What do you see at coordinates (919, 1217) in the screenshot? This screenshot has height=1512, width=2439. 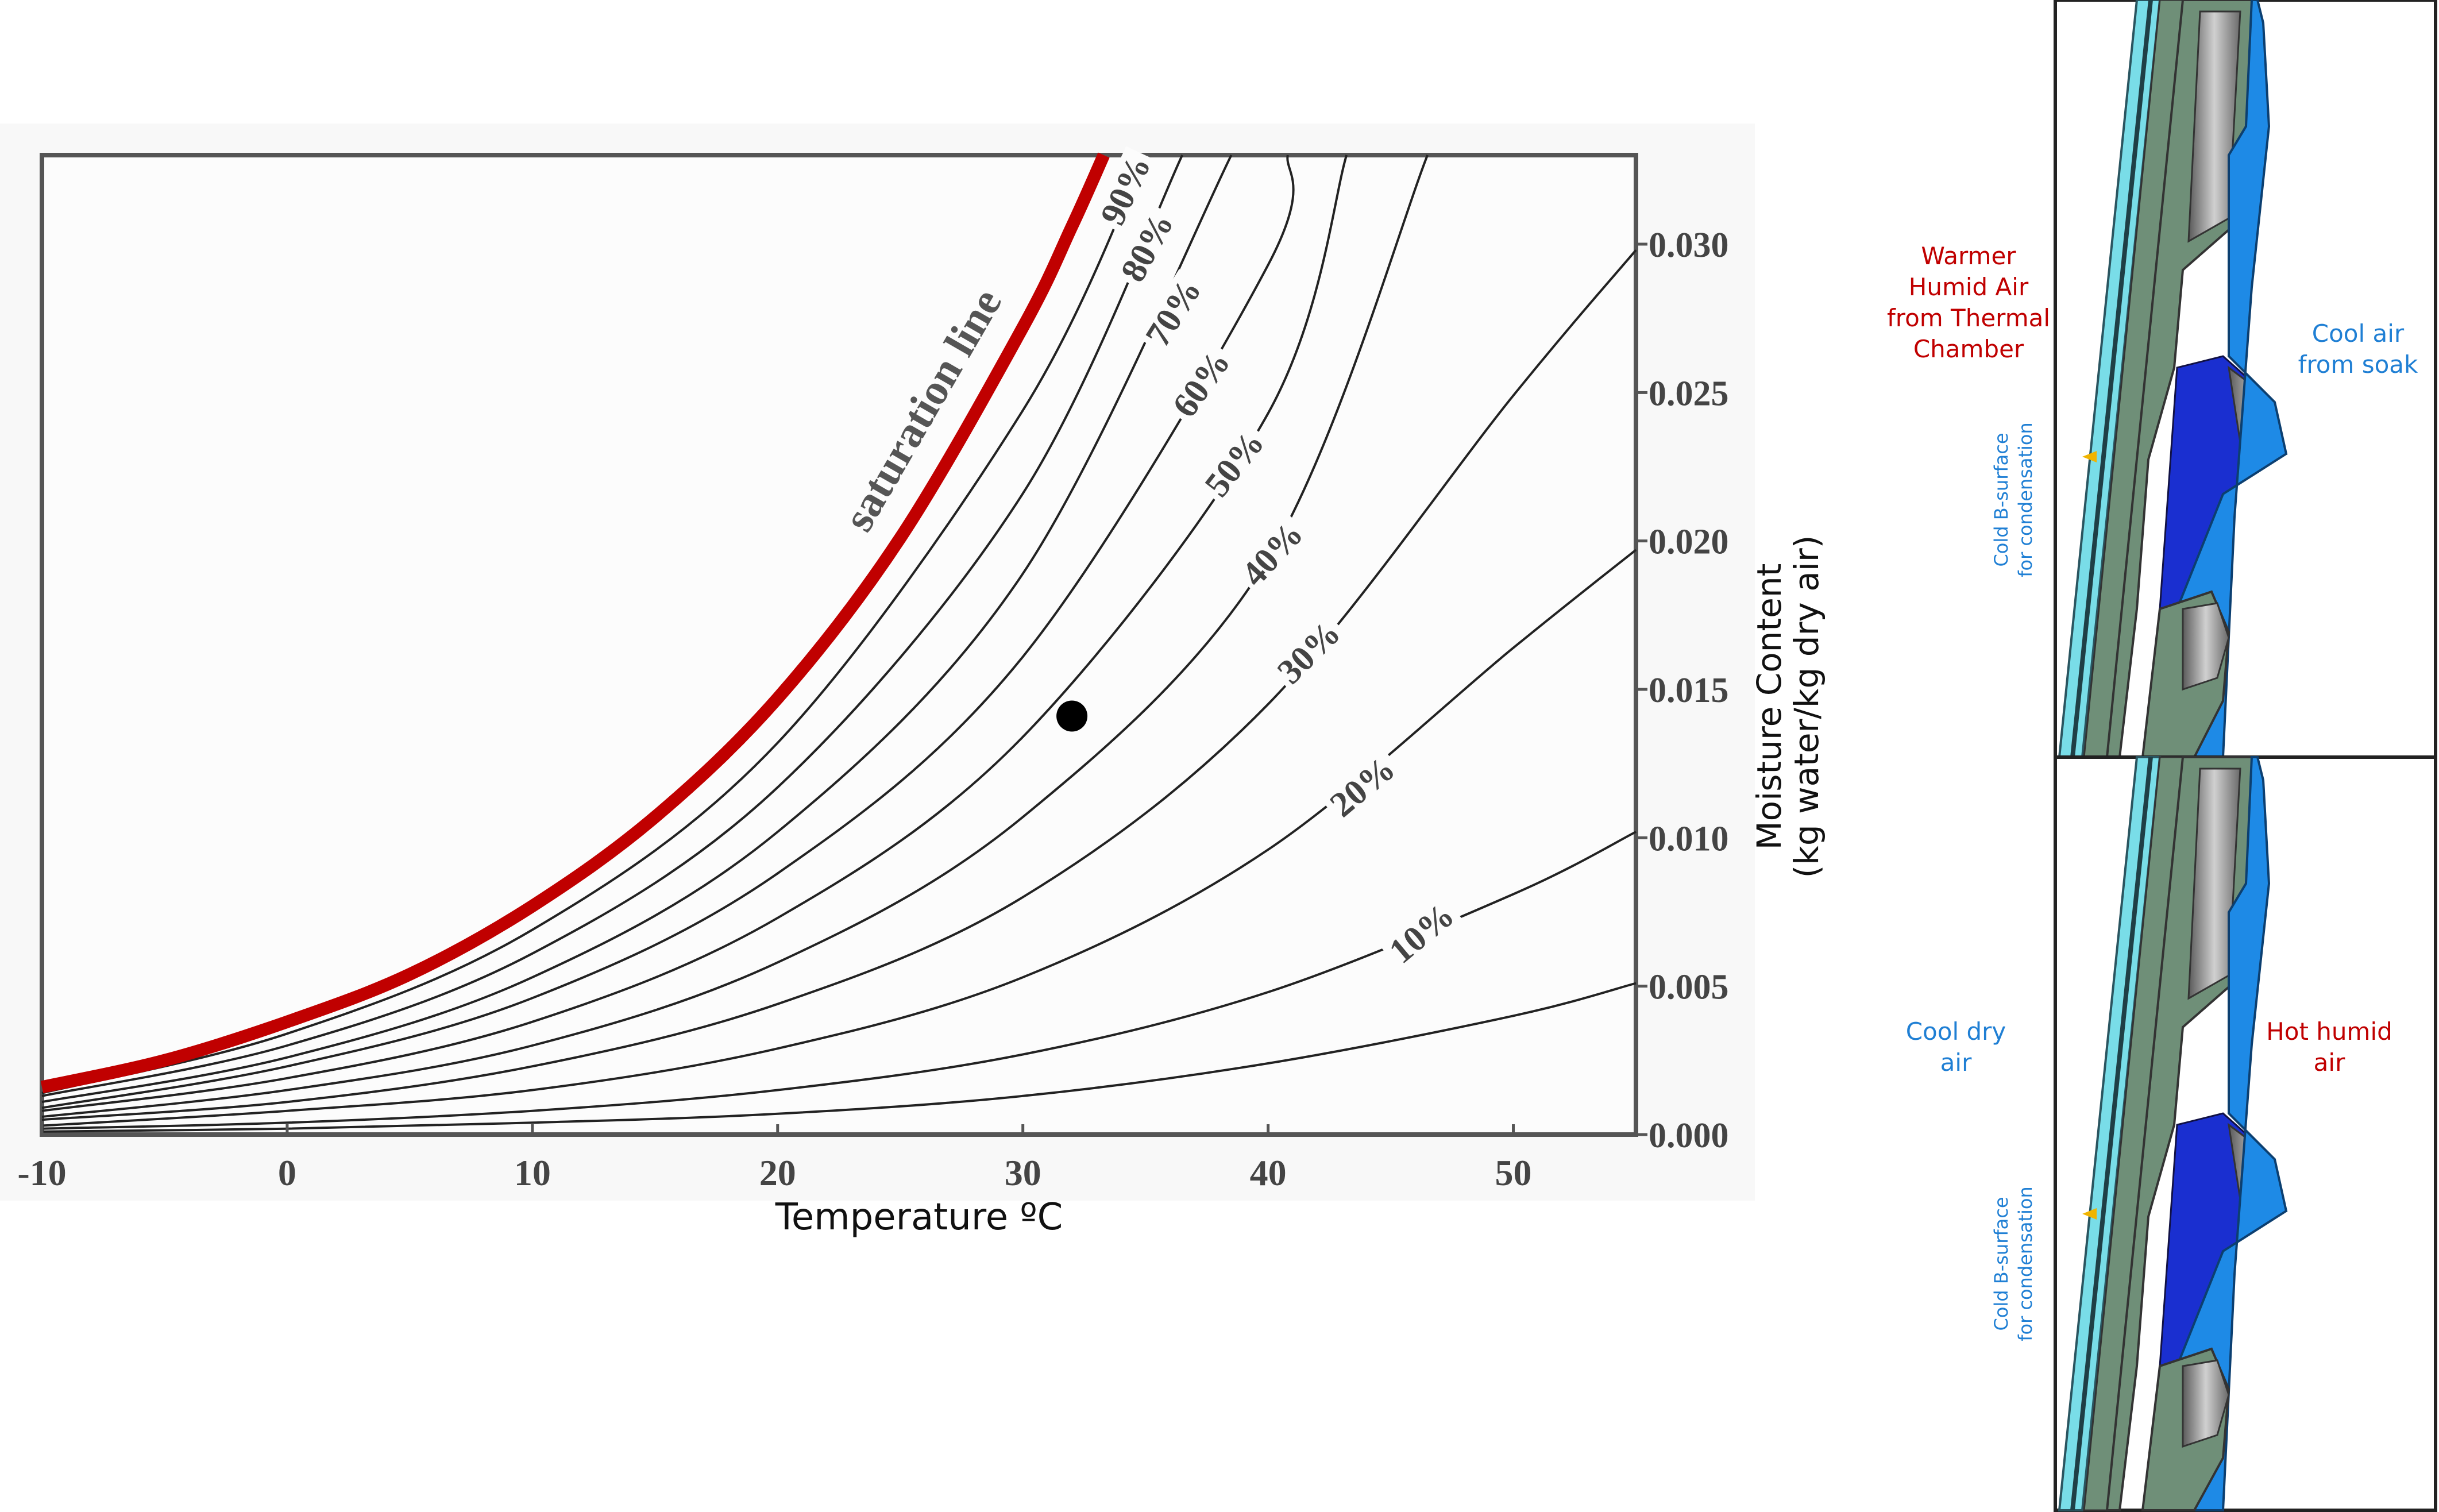 I see `x-axis-label: Temperature ºC` at bounding box center [919, 1217].